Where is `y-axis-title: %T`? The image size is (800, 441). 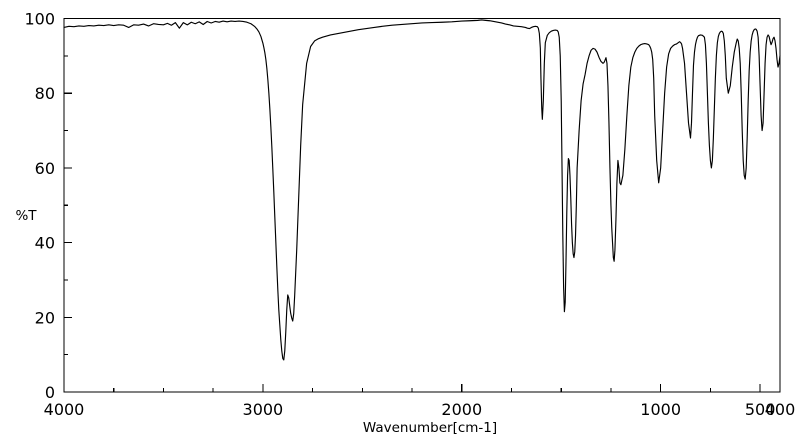
y-axis-title: %T is located at coordinates (26, 216).